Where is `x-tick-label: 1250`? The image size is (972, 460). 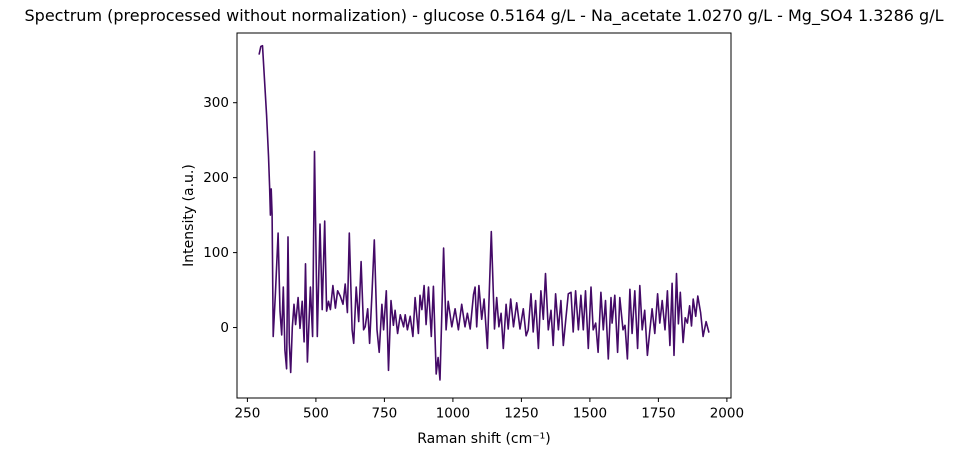
x-tick-label: 1250 is located at coordinates (521, 414).